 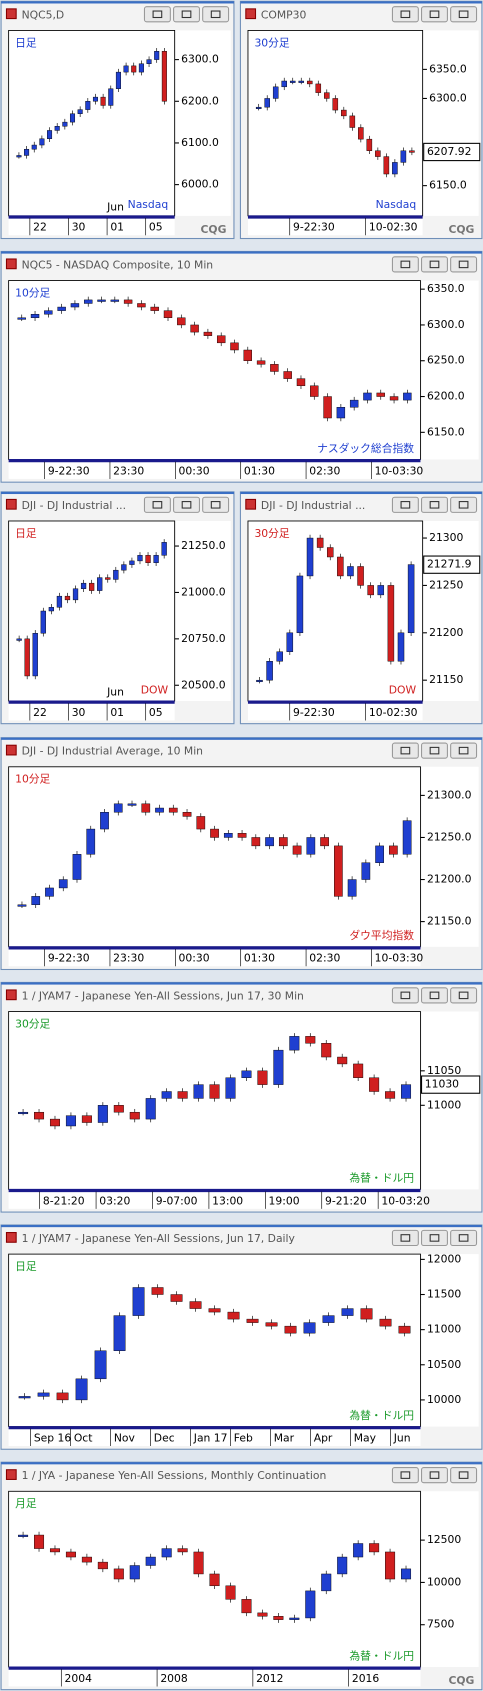 I want to click on y-tick-label: 21000.0, so click(x=203, y=591).